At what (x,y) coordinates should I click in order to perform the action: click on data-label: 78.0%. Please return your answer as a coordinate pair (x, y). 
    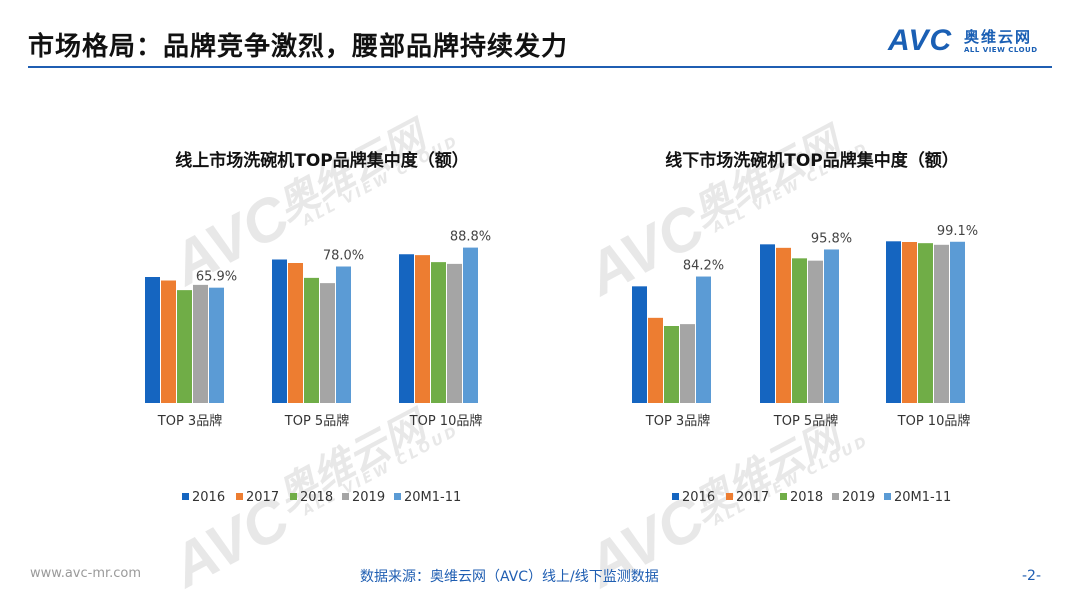
    Looking at the image, I should click on (343, 256).